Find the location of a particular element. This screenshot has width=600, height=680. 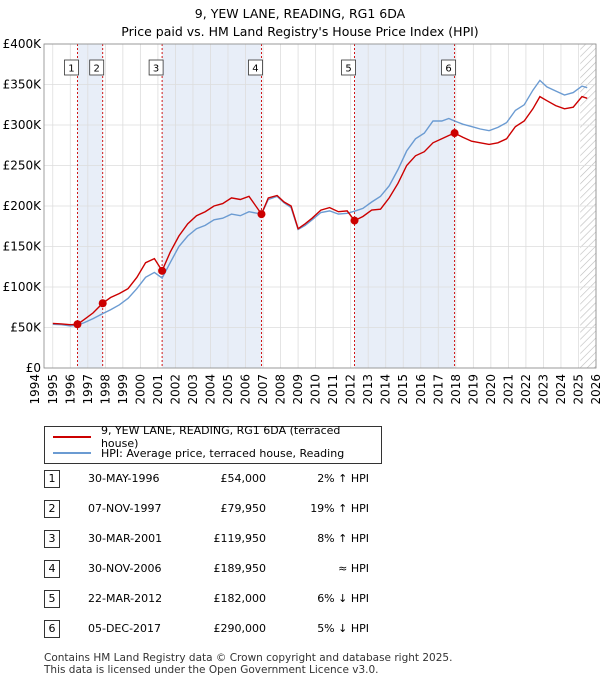

y-tick-label: £300K is located at coordinates (23, 125).